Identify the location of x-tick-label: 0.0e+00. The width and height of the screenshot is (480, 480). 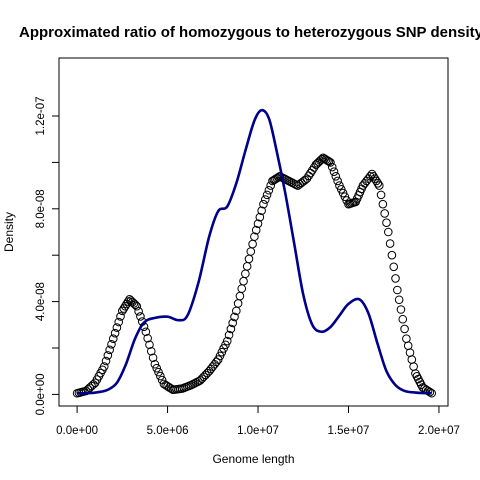
(77, 431).